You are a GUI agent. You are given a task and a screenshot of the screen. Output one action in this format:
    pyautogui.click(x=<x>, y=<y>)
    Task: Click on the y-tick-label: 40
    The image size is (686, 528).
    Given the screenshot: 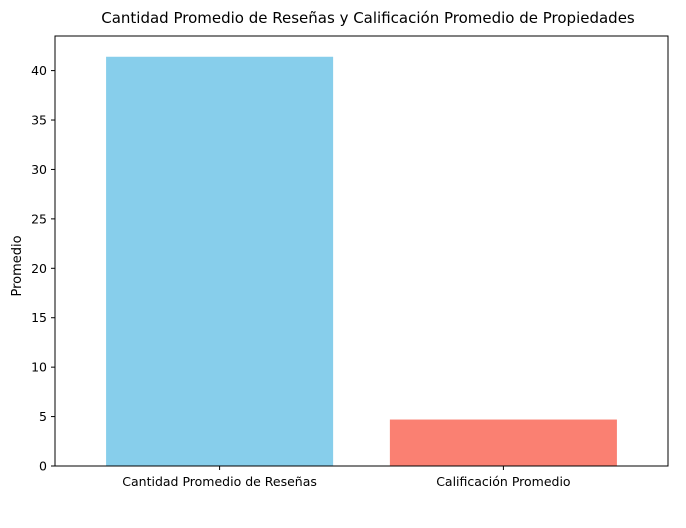 What is the action you would take?
    pyautogui.click(x=39, y=70)
    